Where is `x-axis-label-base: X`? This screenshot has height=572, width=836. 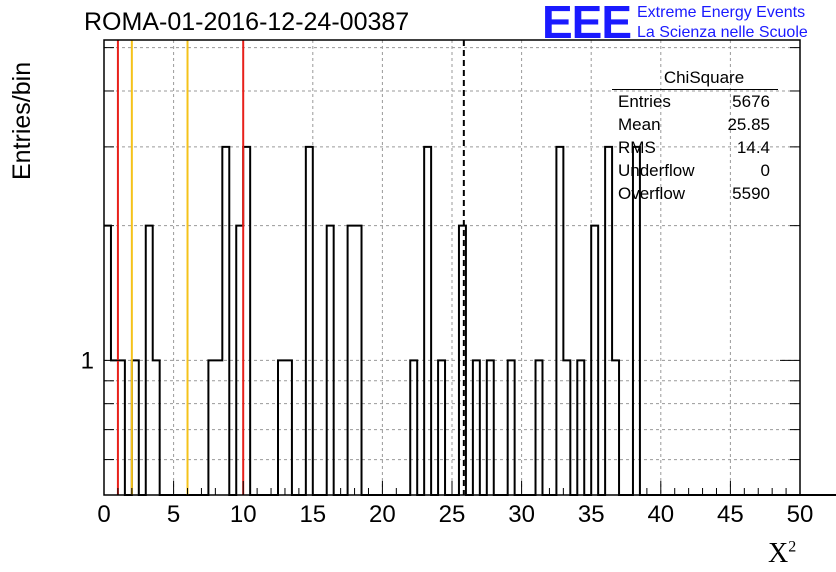
x-axis-label-base: X is located at coordinates (778, 553).